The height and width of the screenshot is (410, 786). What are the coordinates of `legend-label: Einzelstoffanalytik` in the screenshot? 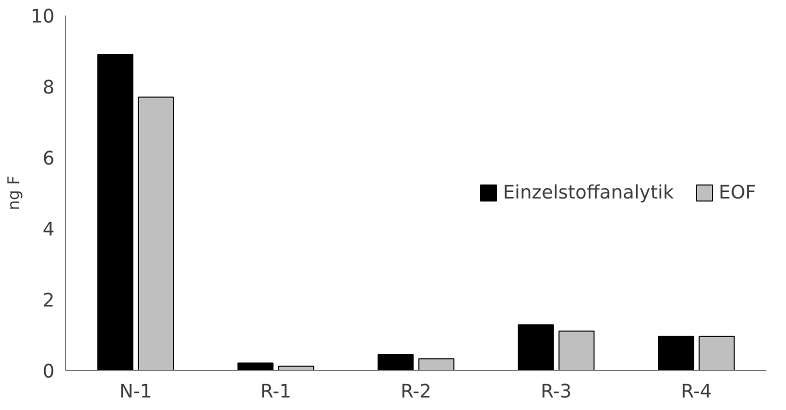 It's located at (588, 192).